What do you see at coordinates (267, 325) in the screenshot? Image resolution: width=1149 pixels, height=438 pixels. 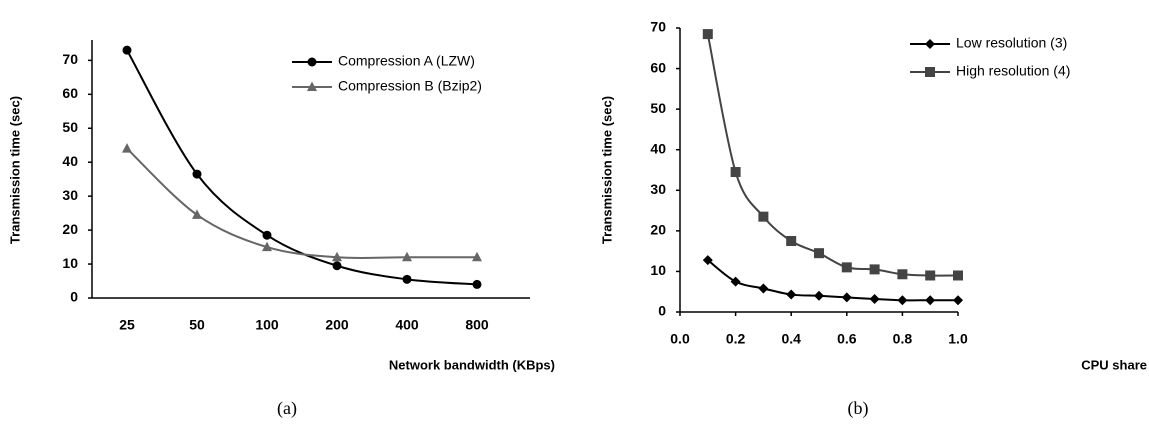 I see `x-tick-label: 100` at bounding box center [267, 325].